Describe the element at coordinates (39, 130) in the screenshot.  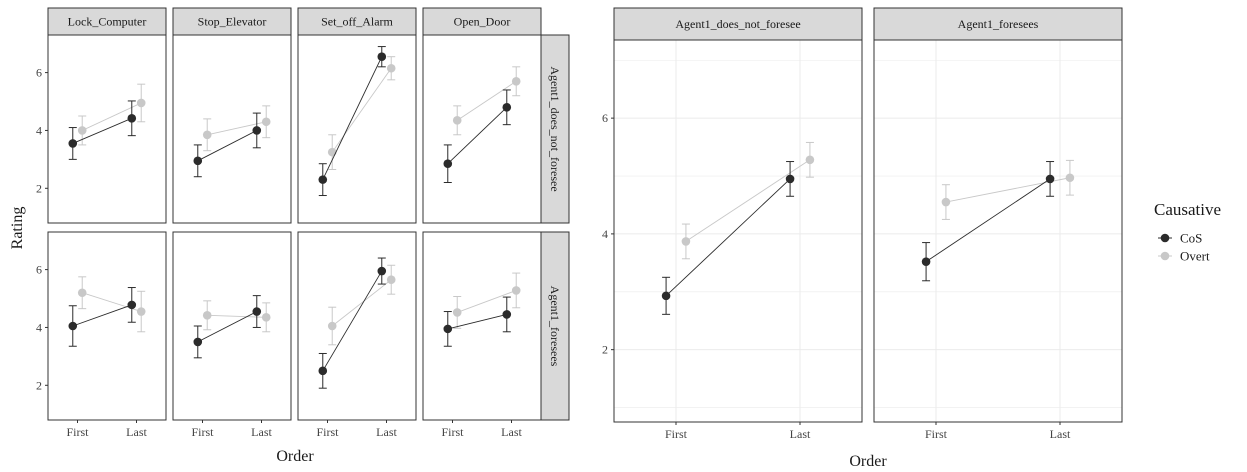
I see `y-tick-label: 4` at that location.